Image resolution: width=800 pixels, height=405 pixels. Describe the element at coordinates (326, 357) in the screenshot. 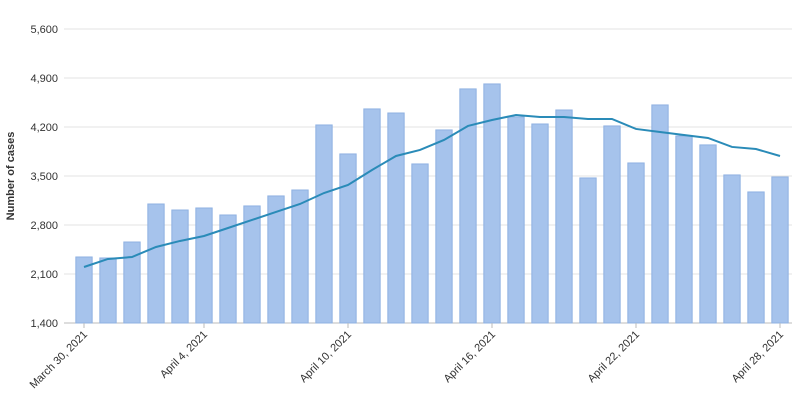

I see `x-tick-label: April 10, 2021` at that location.